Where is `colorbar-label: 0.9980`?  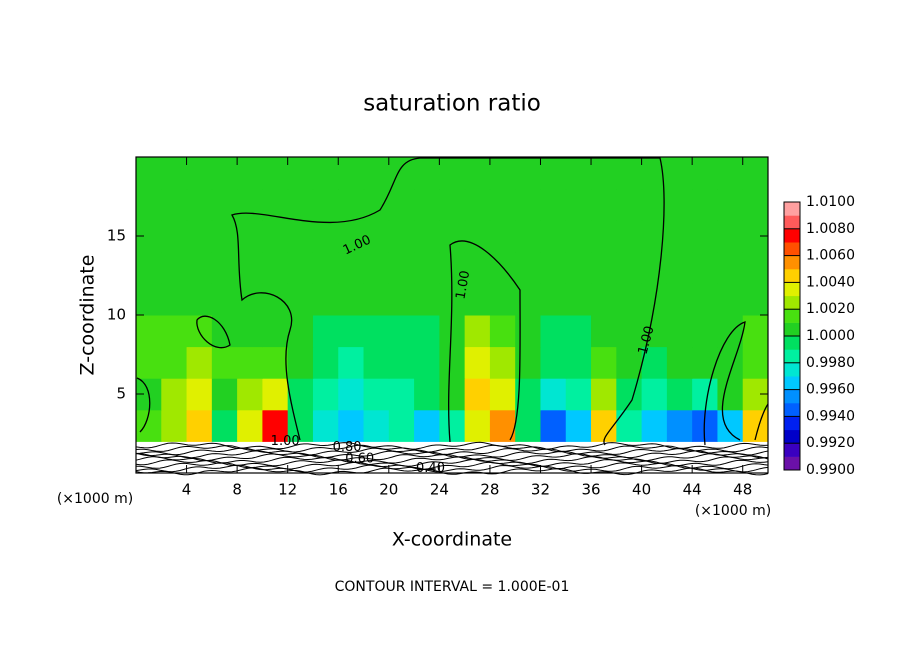 colorbar-label: 0.9980 is located at coordinates (830, 363).